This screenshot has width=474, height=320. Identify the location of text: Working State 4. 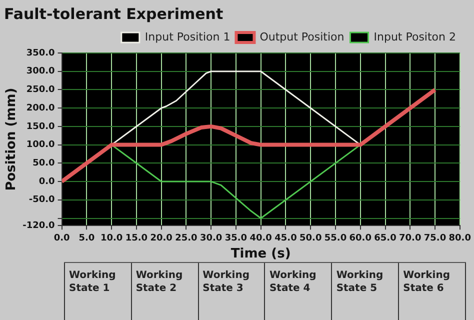
(298, 291).